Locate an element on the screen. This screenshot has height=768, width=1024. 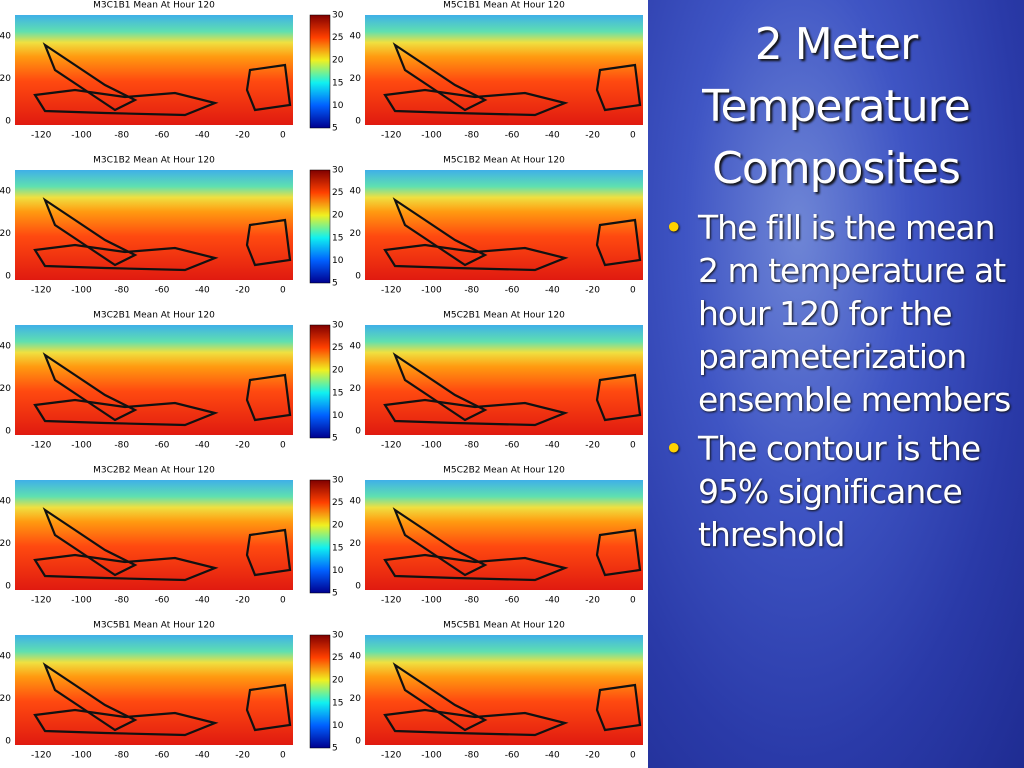
panel-title: M3C1B1 Mean At Hour 120 is located at coordinates (154, 6).